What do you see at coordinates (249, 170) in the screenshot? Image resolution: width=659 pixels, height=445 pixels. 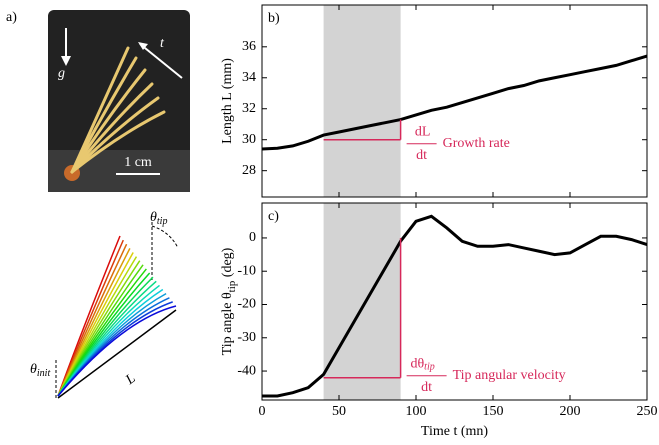 I see `y-tick-label: 28` at bounding box center [249, 170].